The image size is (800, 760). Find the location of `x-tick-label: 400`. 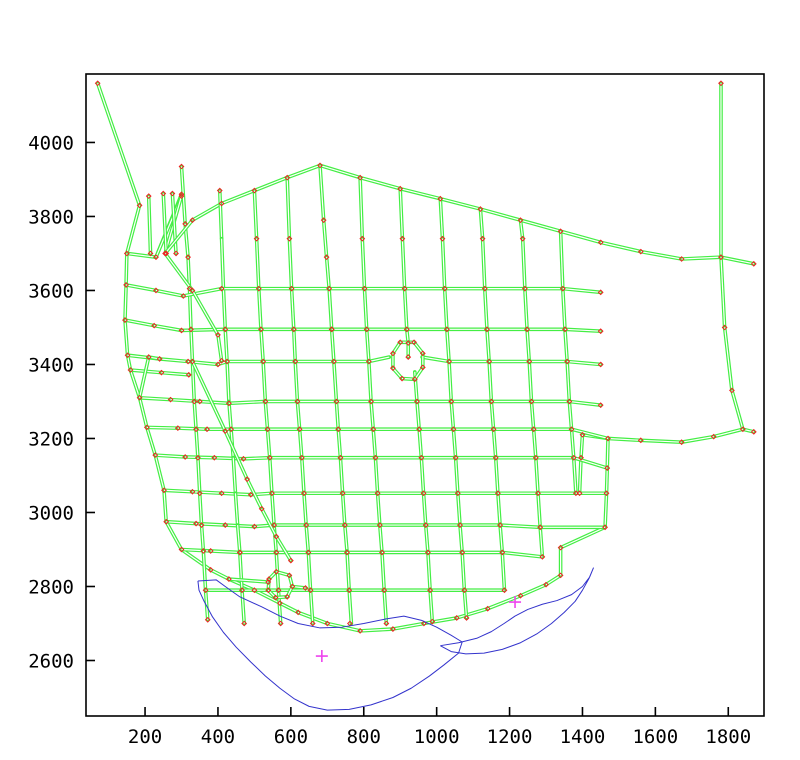

x-tick-label: 400 is located at coordinates (218, 737).